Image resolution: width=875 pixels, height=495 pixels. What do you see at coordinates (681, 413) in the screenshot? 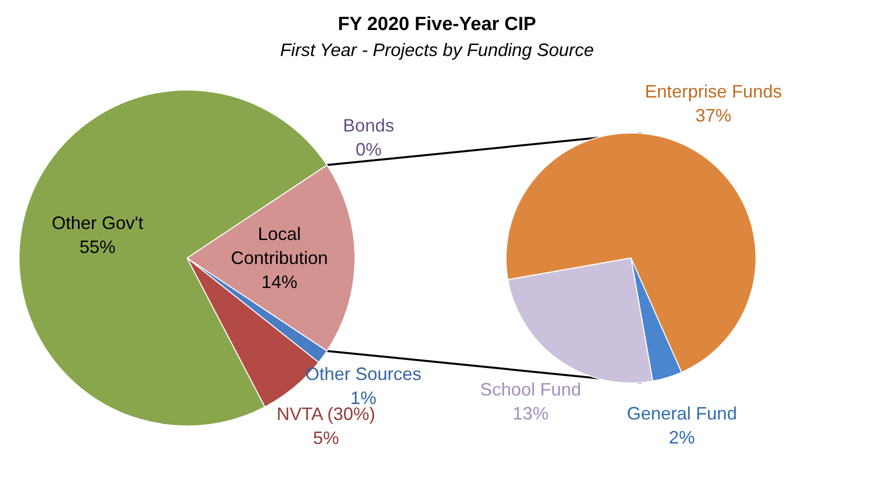
I see `slice-label: General Fund` at bounding box center [681, 413].